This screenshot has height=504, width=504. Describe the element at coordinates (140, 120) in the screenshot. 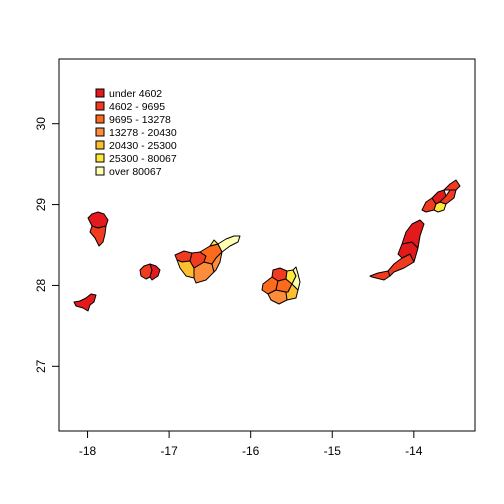

I see `legend-label: 9695 - 13278` at that location.